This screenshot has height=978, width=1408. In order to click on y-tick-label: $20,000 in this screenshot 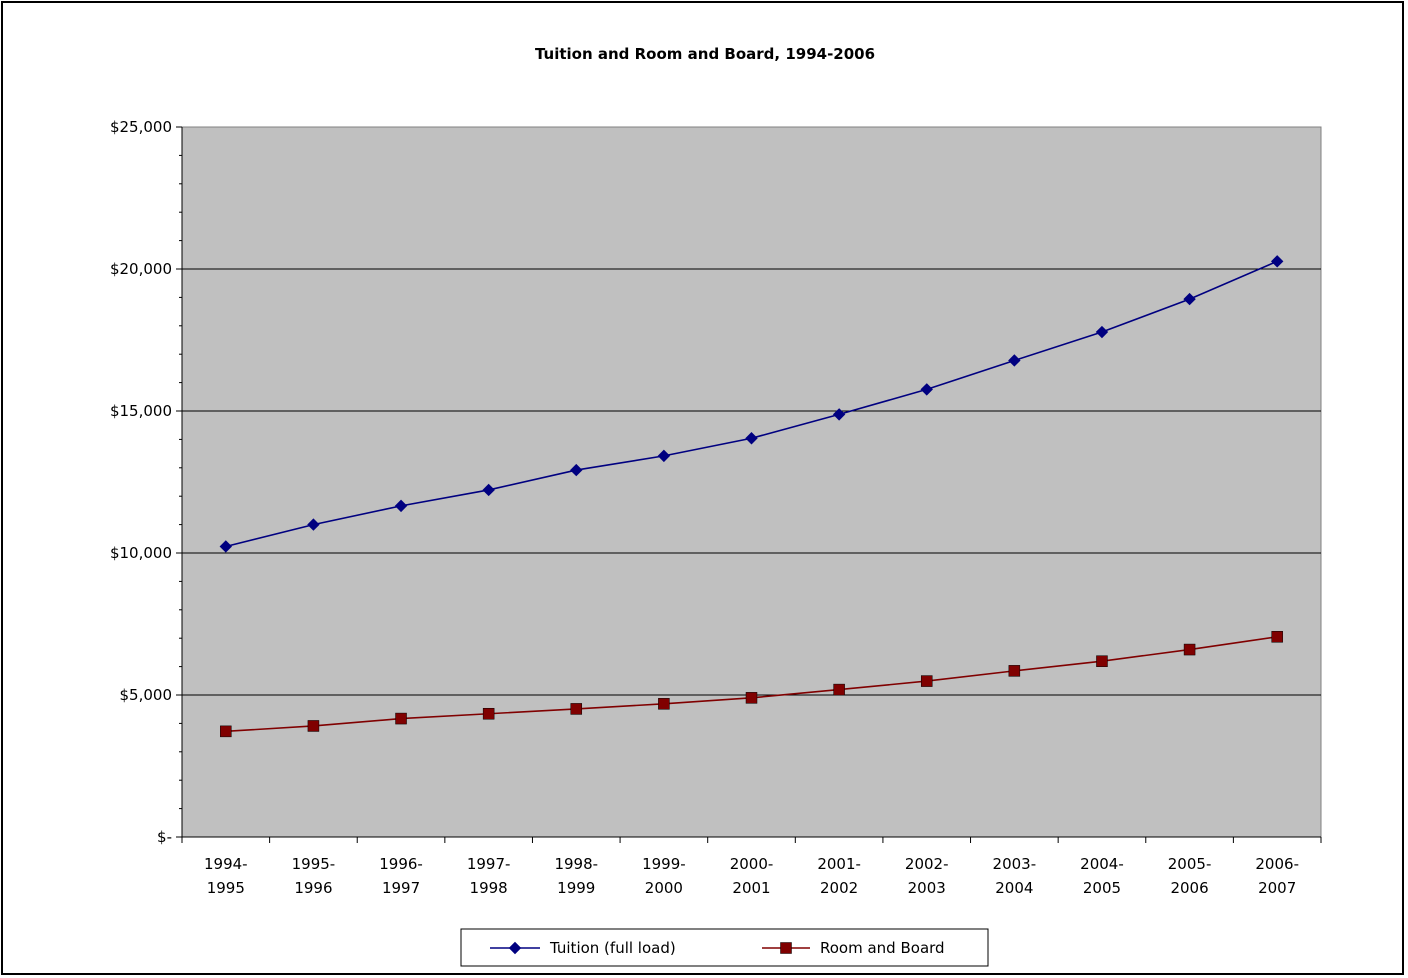, I will do `click(141, 269)`.